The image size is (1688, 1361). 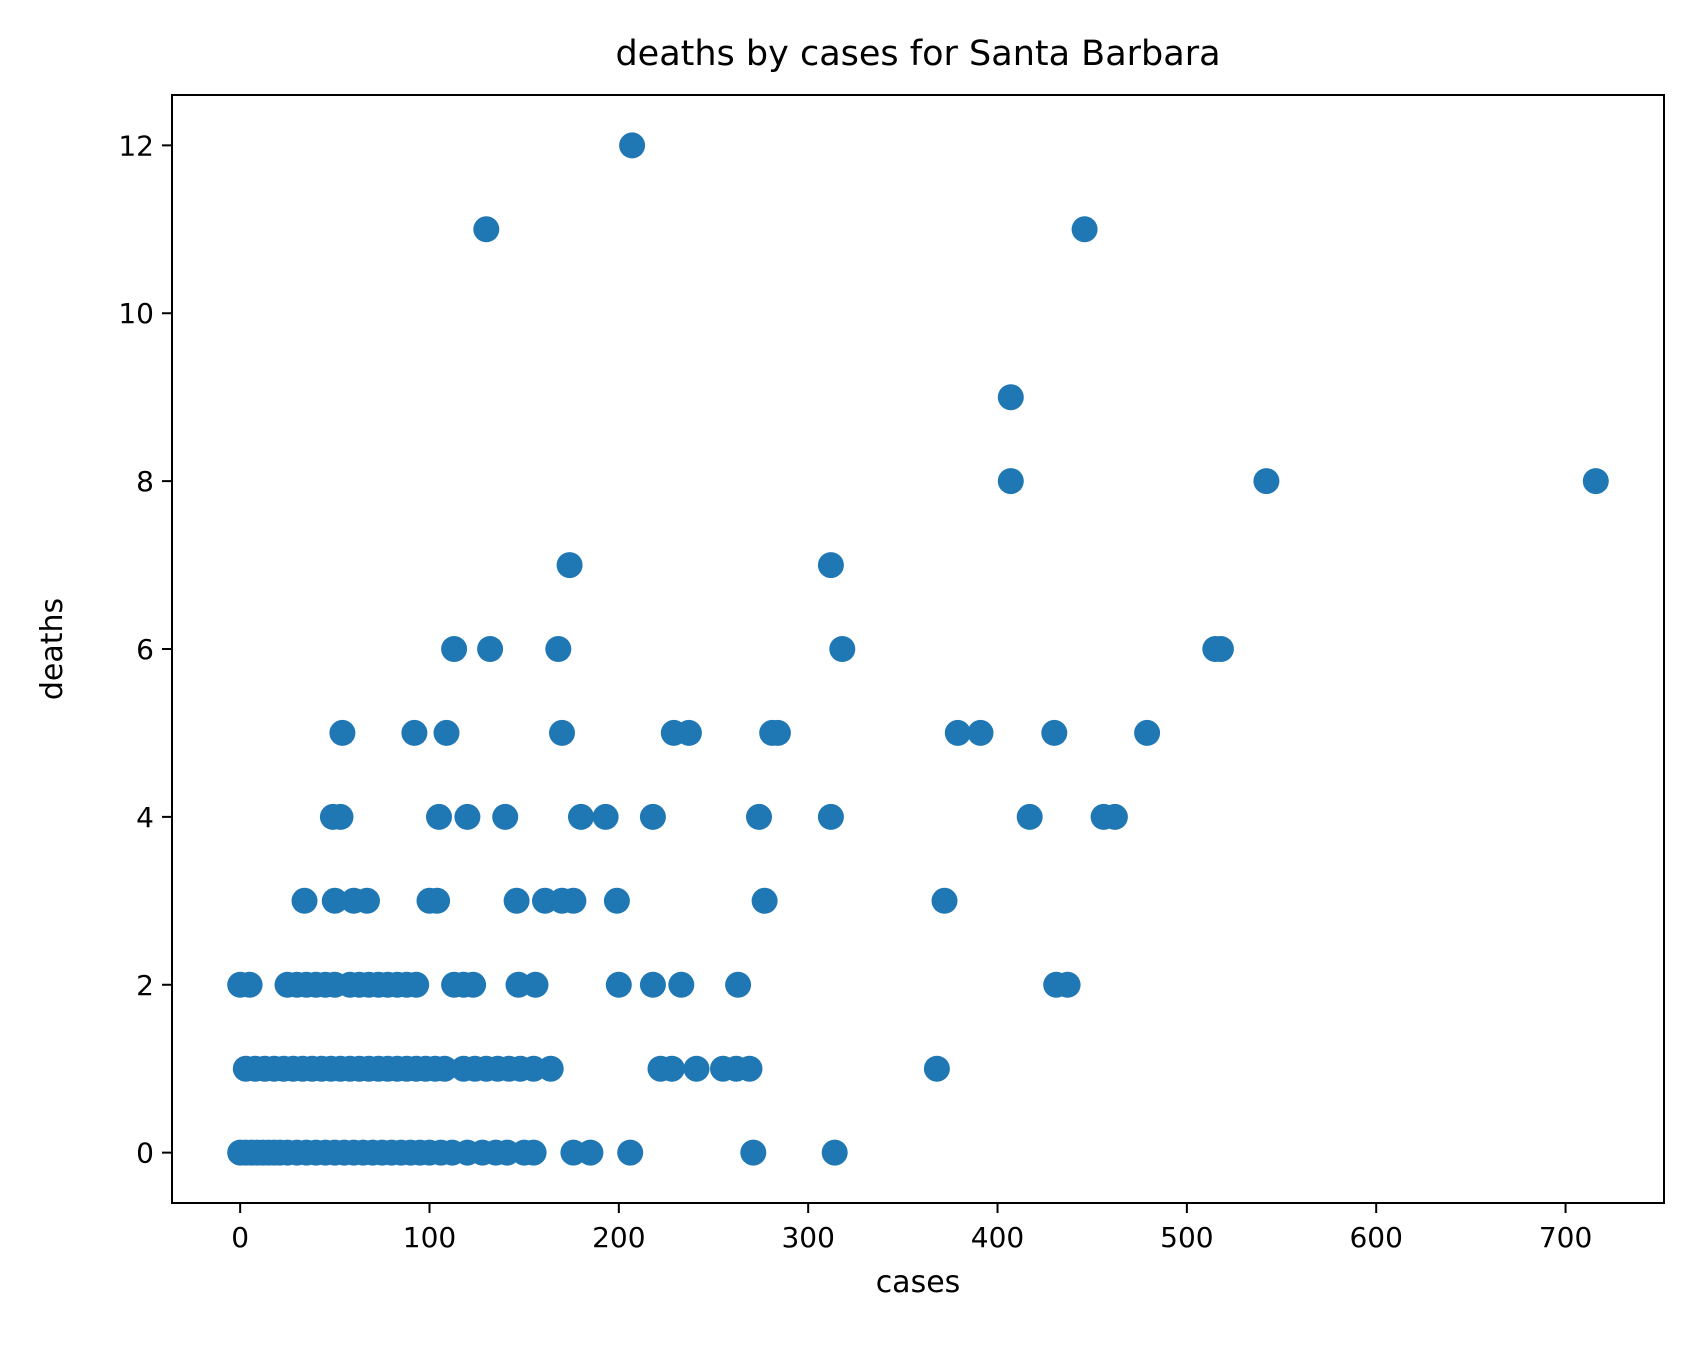 What do you see at coordinates (911, 1228) in the screenshot?
I see `x-axis-ticks: 0 100 200 300 400 500 600 700` at bounding box center [911, 1228].